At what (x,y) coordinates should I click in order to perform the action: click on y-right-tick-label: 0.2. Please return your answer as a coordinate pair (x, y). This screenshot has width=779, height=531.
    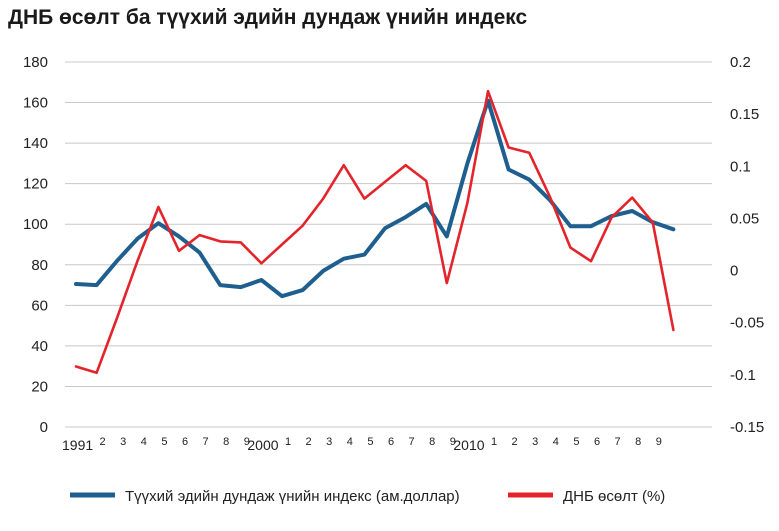
    Looking at the image, I should click on (740, 62).